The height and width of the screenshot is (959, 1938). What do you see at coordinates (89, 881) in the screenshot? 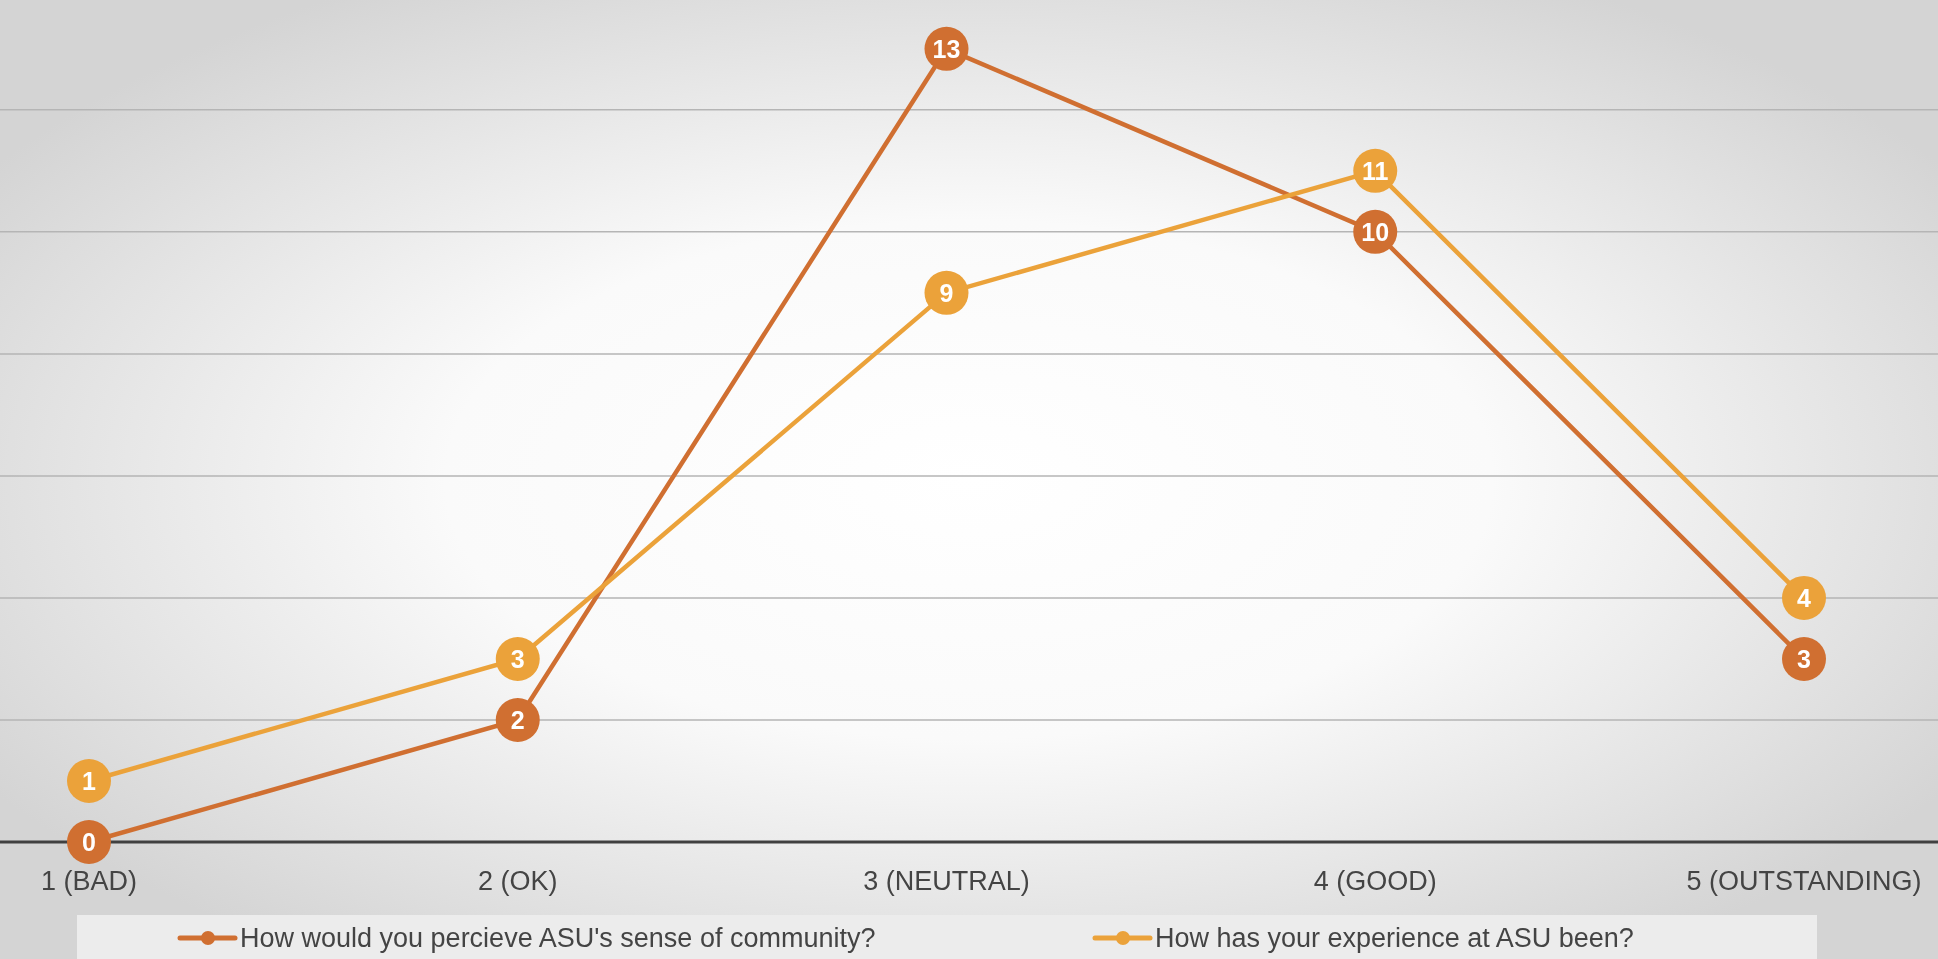
I see `x-tick-label: 1 (BAD)` at bounding box center [89, 881].